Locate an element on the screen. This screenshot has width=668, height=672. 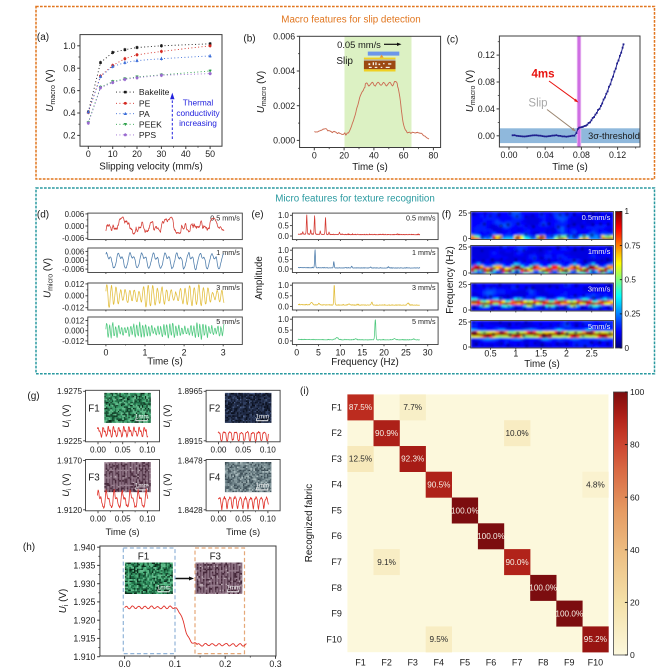
svg-text: 12.5% is located at coordinates (360, 459).